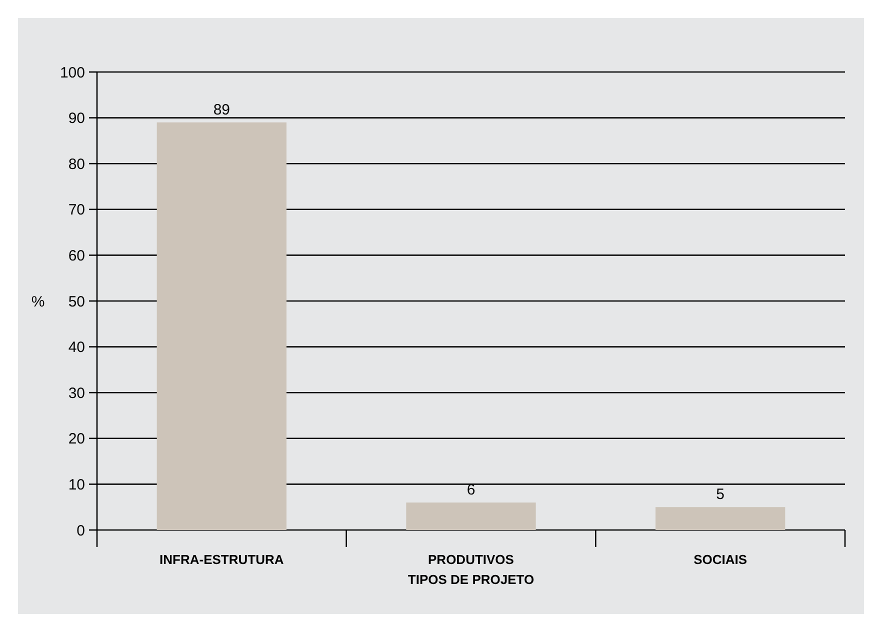 This screenshot has width=882, height=633. What do you see at coordinates (76, 439) in the screenshot?
I see `y-tick-label: 20` at bounding box center [76, 439].